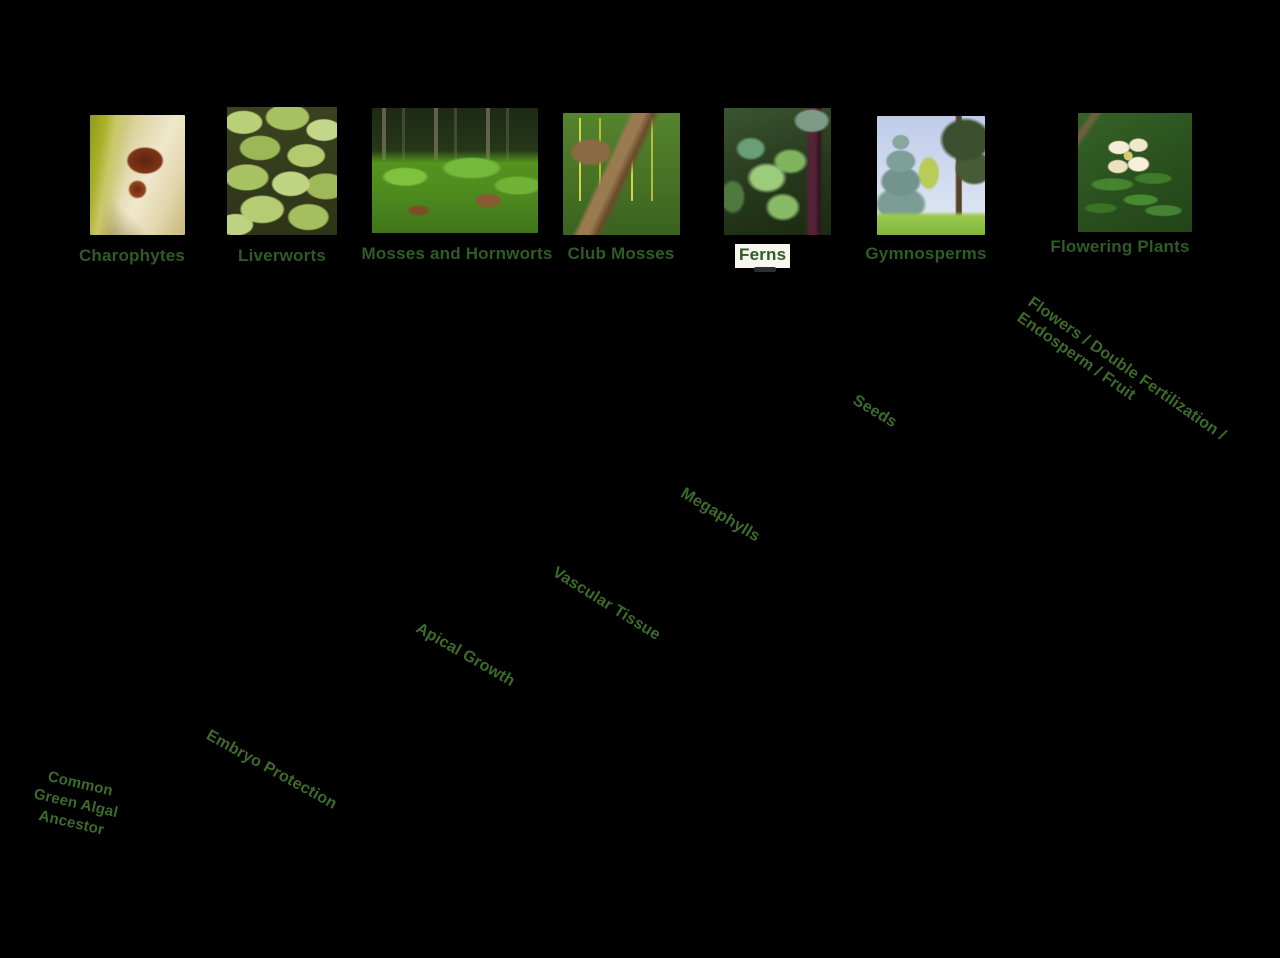 The image size is (1280, 958). What do you see at coordinates (132, 255) in the screenshot?
I see `charophytes-label: Charophytes` at bounding box center [132, 255].